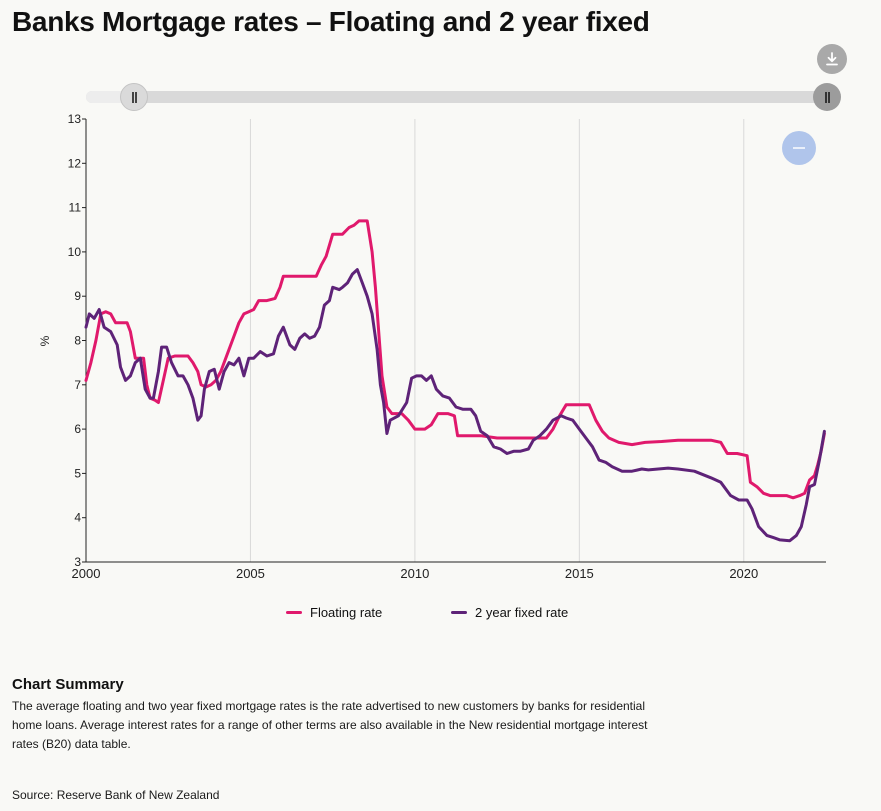 The width and height of the screenshot is (881, 811). Describe the element at coordinates (250, 573) in the screenshot. I see `x-tick-label: 2005` at that location.